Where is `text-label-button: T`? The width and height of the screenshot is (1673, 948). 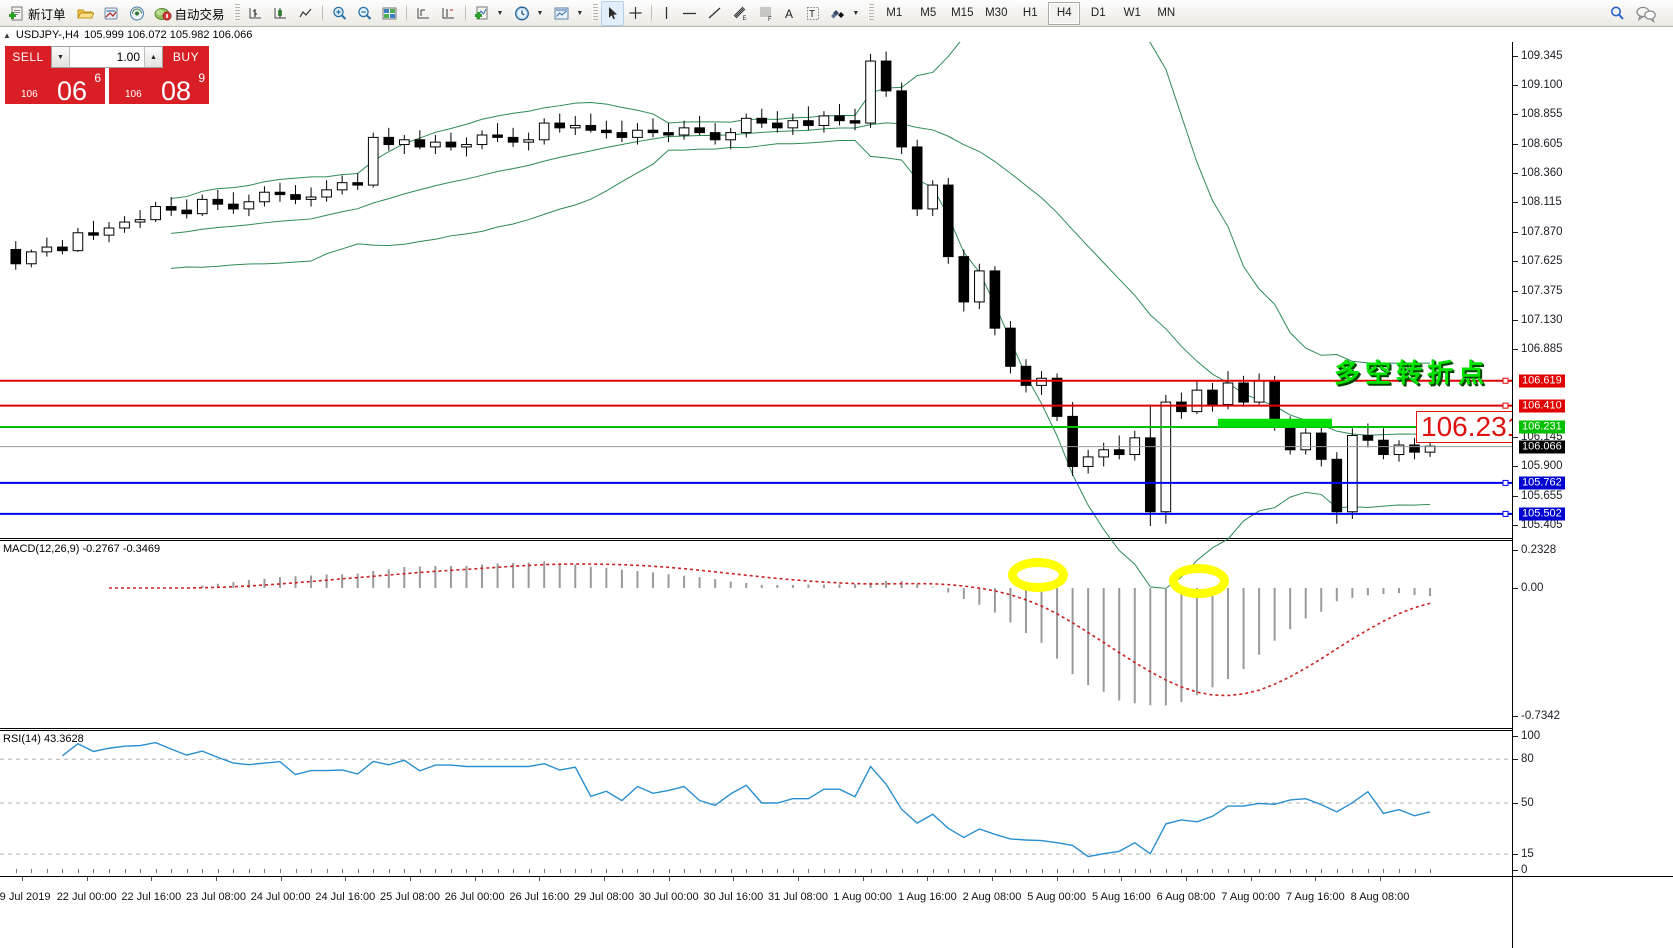 text-label-button: T is located at coordinates (813, 13).